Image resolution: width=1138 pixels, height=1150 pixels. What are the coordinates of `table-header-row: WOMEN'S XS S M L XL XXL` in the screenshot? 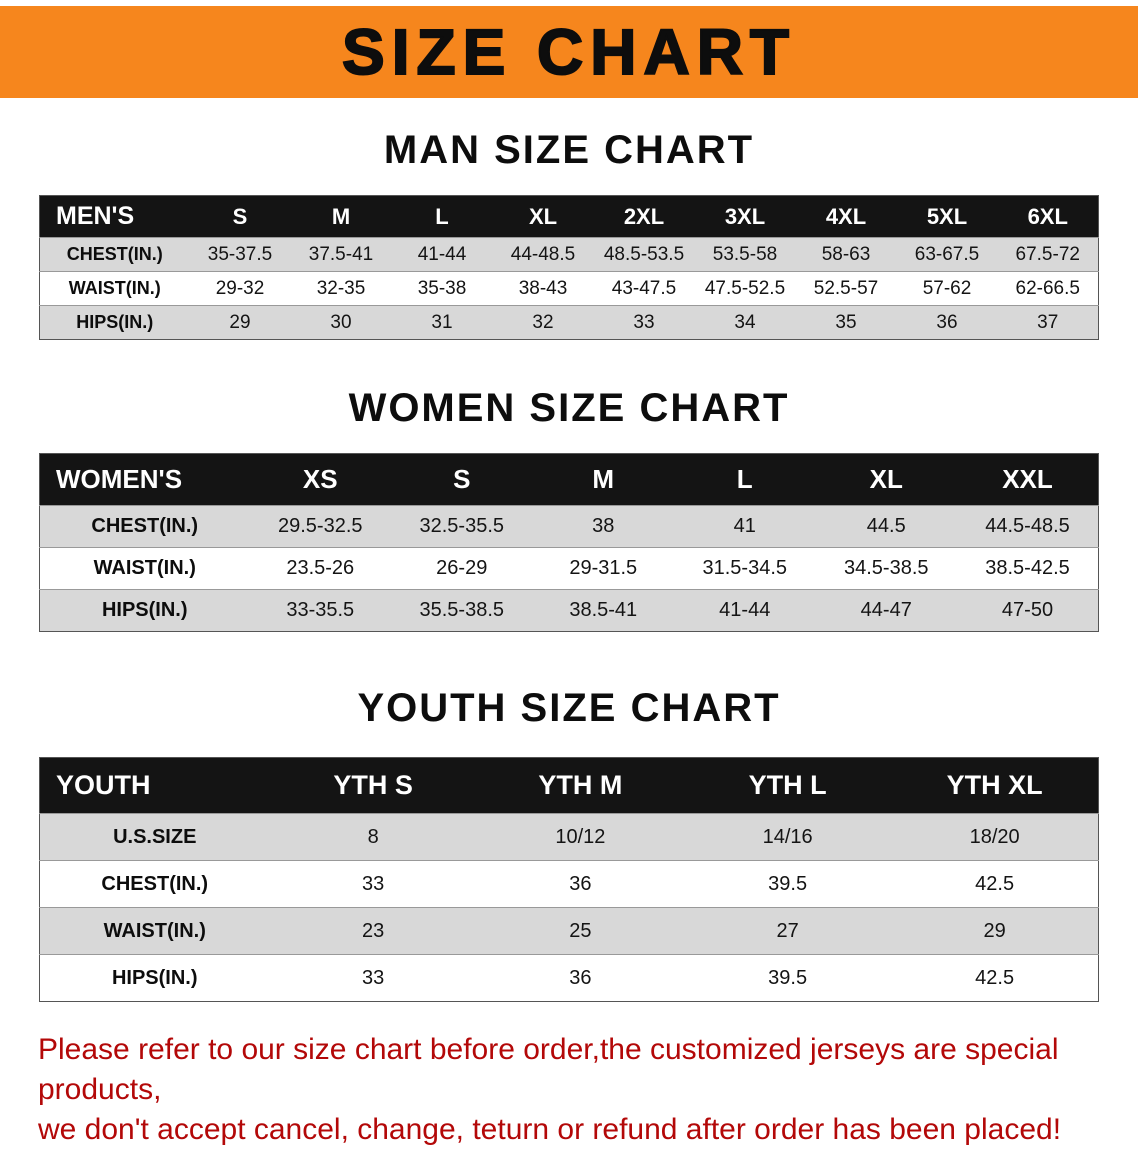 It's located at (569, 479).